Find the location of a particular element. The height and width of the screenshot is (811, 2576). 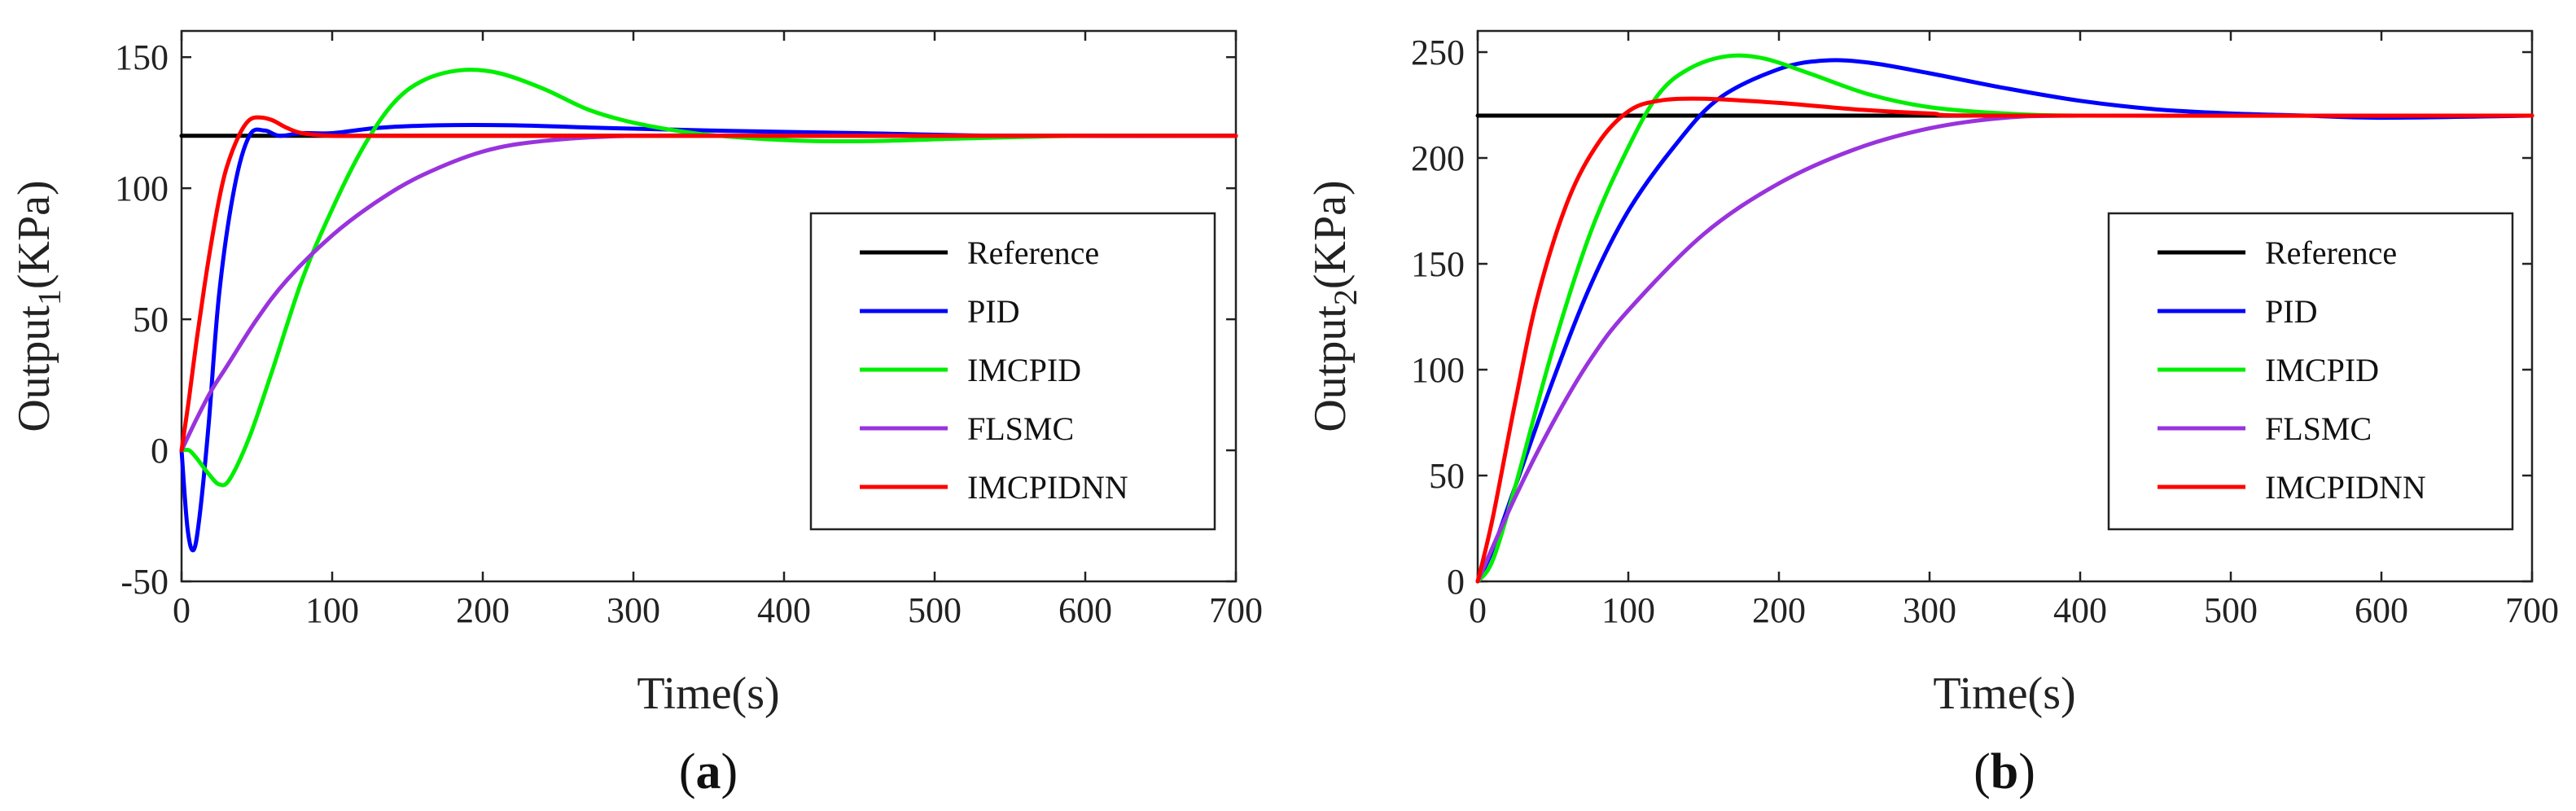

panel-label: (a) is located at coordinates (708, 772).